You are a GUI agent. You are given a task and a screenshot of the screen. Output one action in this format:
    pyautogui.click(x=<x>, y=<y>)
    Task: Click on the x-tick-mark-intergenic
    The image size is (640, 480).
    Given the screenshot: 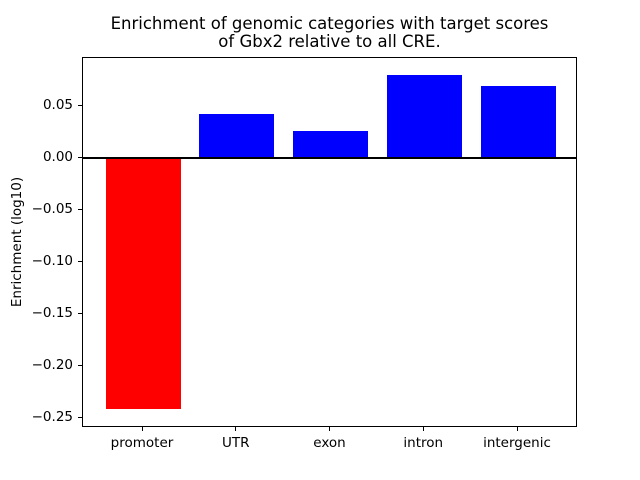 What is the action you would take?
    pyautogui.click(x=517, y=429)
    